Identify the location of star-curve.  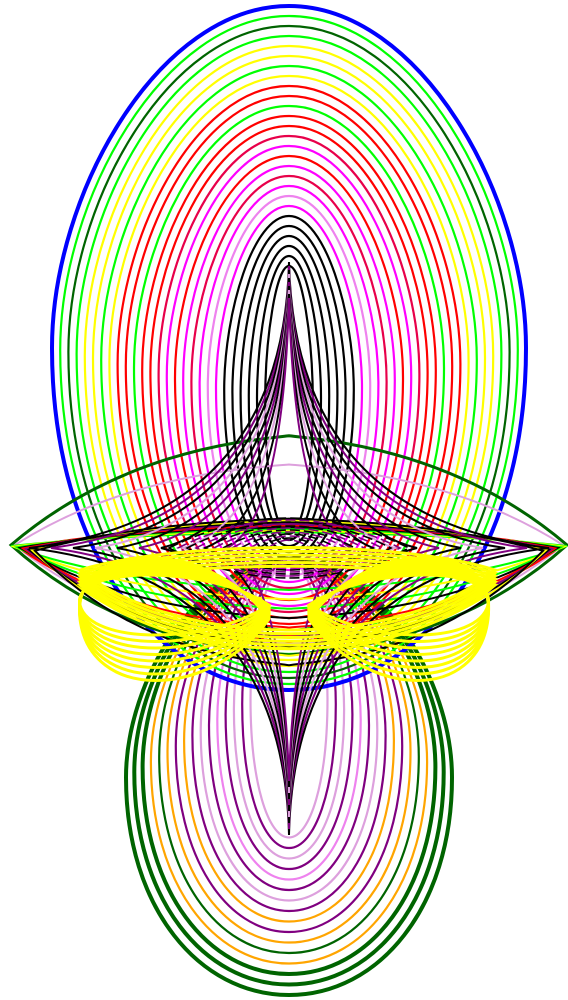
(289, 539).